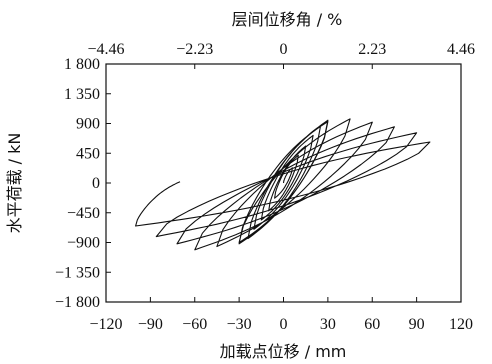 This screenshot has width=492, height=364. I want to click on x-tick-label: 60, so click(372, 324).